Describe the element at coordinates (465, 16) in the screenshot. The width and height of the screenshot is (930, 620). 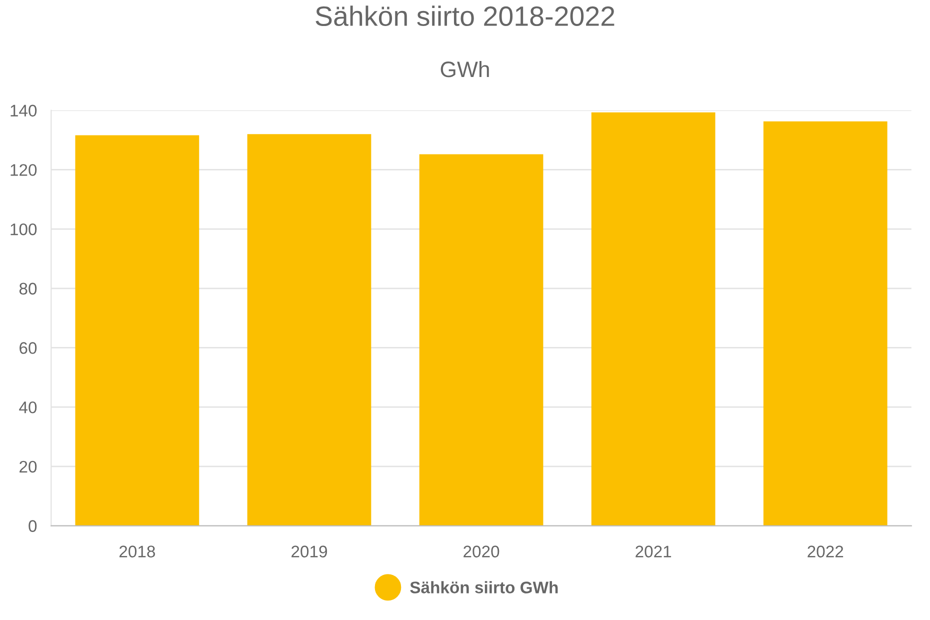
I see `chart-title: Sähkön siirto 2018-2022` at that location.